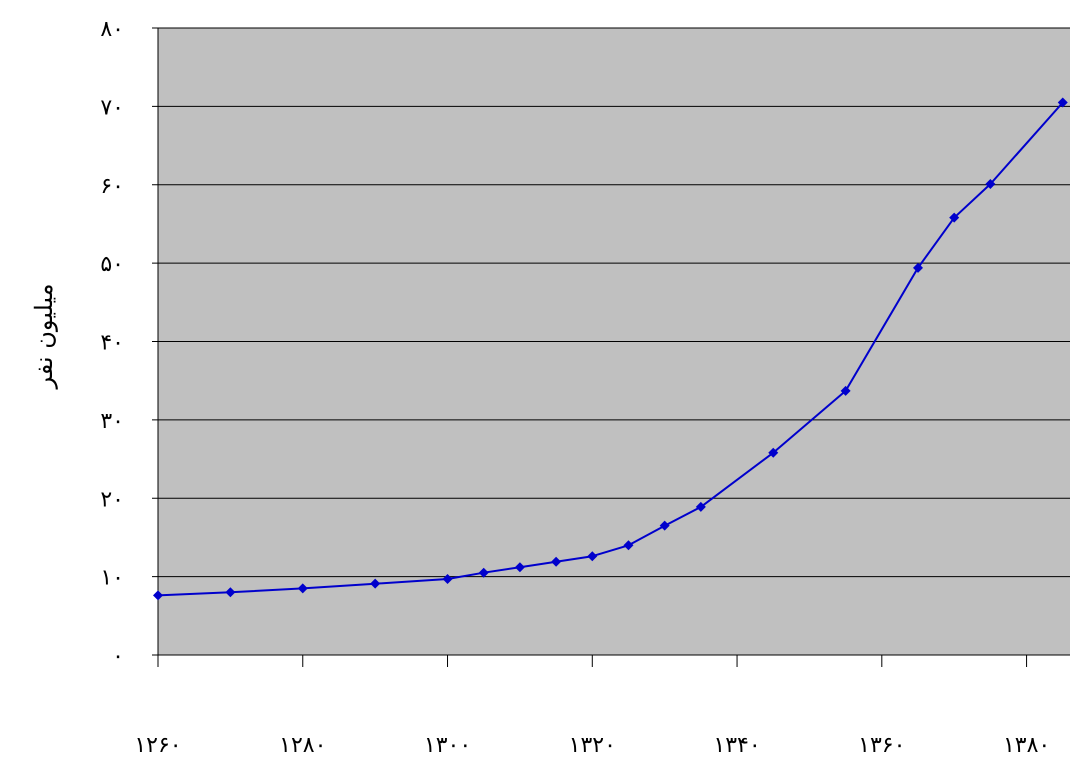  Describe the element at coordinates (157, 745) in the screenshot. I see `x-tick-label: ۱۲۶۰` at that location.